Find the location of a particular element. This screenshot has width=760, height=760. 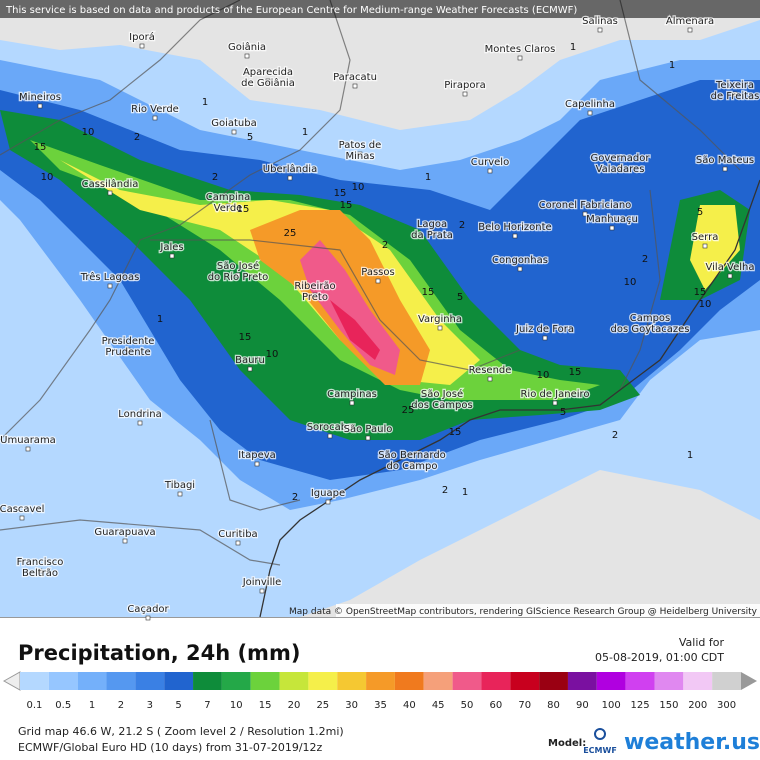

city-label: Prudente is located at coordinates (127, 352).